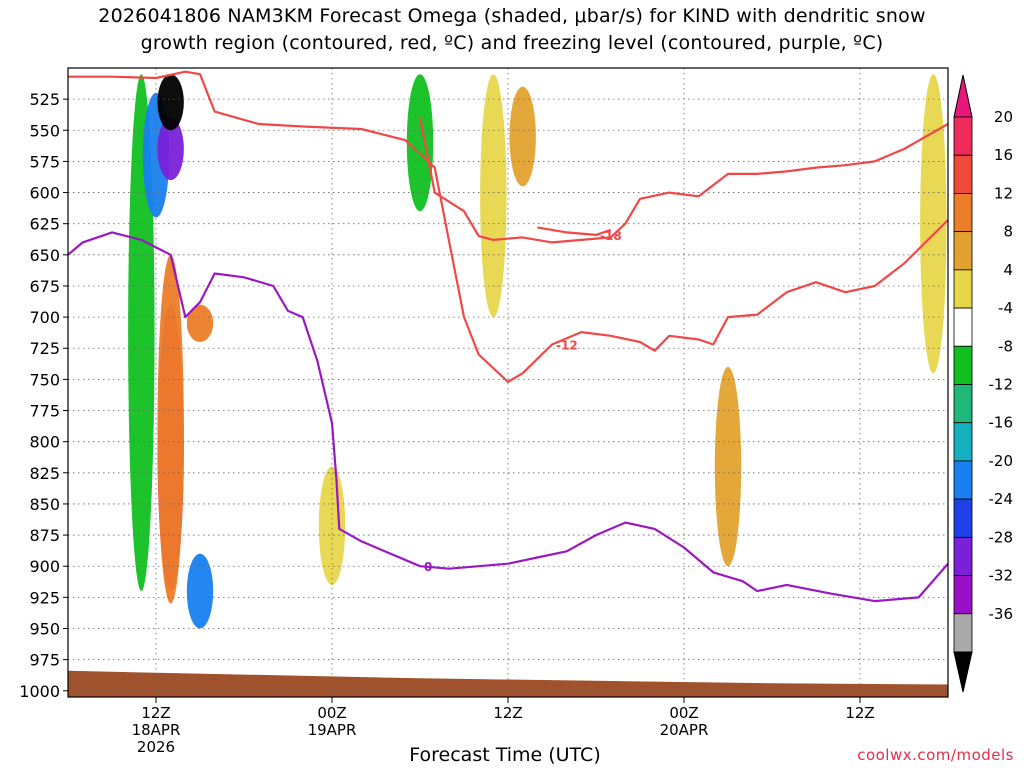  What do you see at coordinates (1008, 232) in the screenshot?
I see `colorbar-label-3: 8` at bounding box center [1008, 232].